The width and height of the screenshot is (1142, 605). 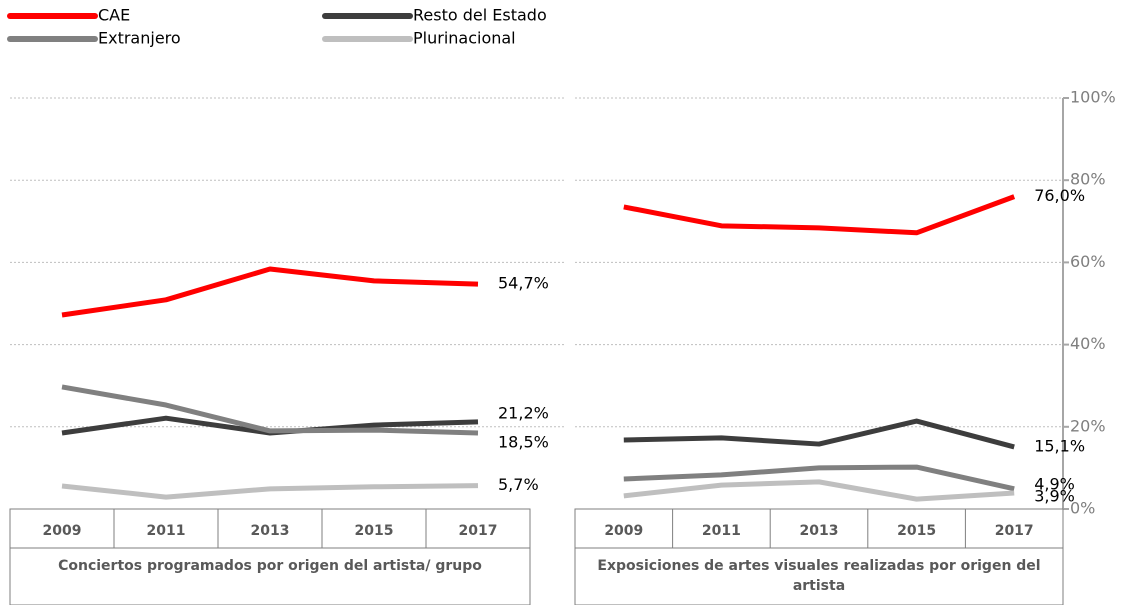 I want to click on legend-label: Plurinacional, so click(x=464, y=38).